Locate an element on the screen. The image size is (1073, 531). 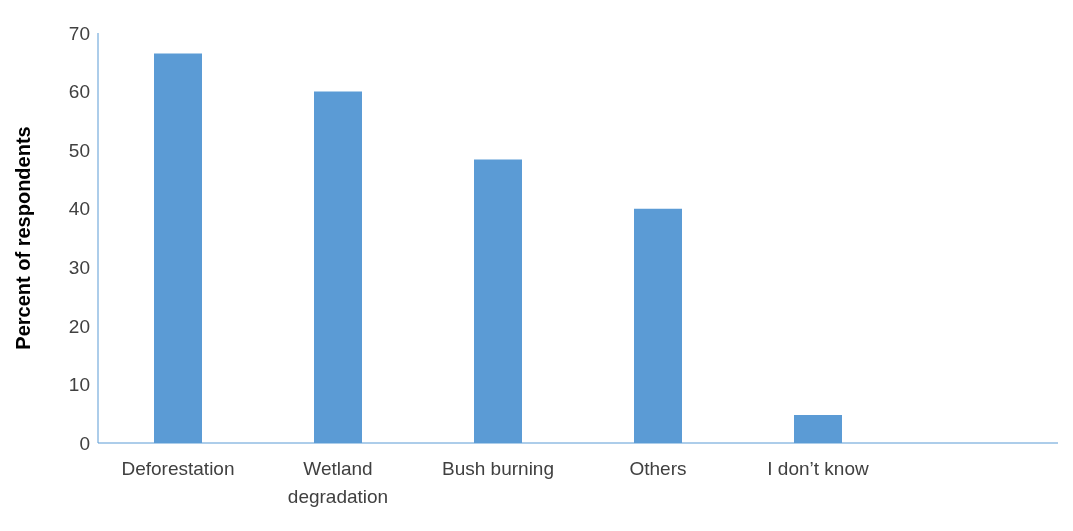
y-tick-label: 70 is located at coordinates (79, 33).